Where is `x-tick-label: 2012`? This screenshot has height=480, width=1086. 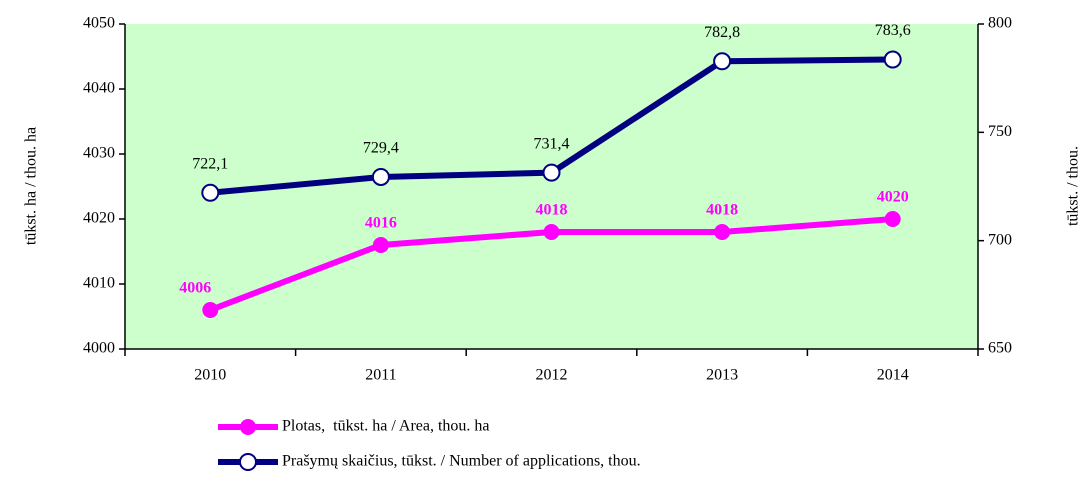 x-tick-label: 2012 is located at coordinates (552, 375).